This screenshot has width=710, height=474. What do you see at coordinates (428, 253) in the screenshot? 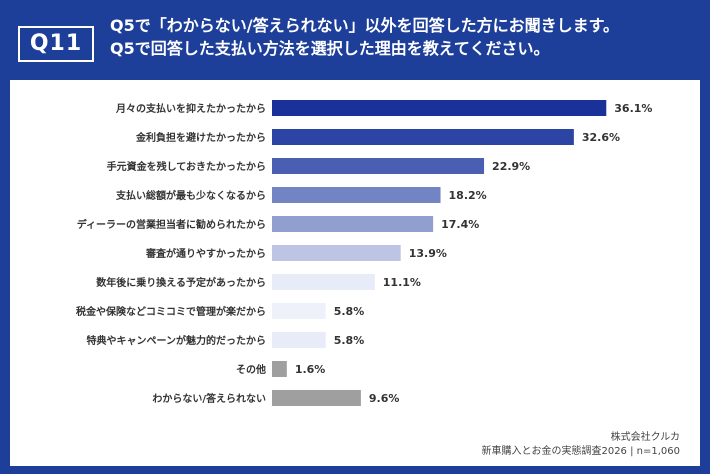
I see `value-label: 13.9%` at bounding box center [428, 253].